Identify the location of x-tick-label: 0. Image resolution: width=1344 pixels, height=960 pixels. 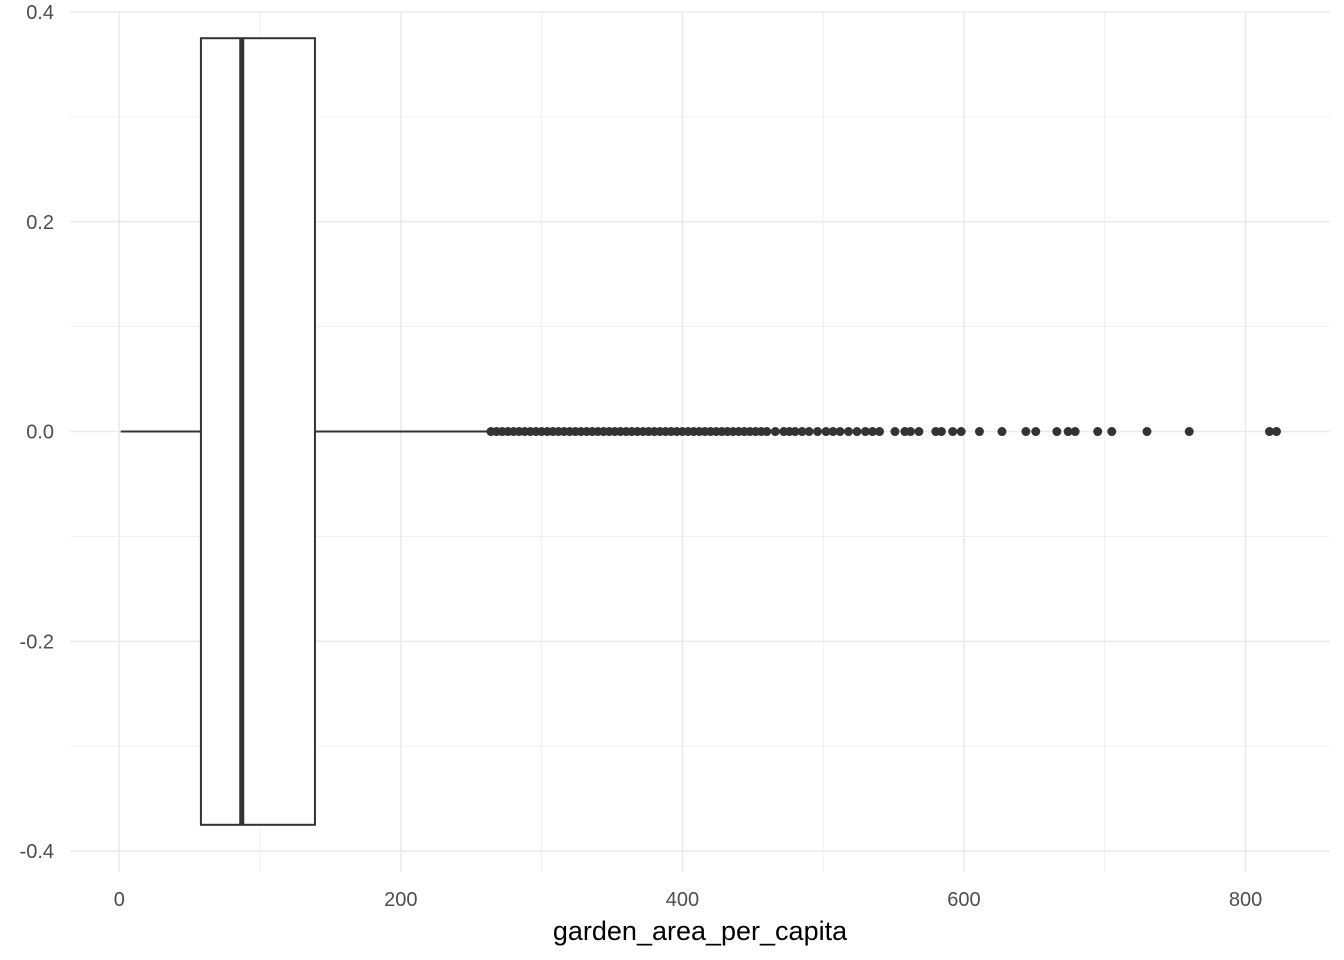
(119, 900).